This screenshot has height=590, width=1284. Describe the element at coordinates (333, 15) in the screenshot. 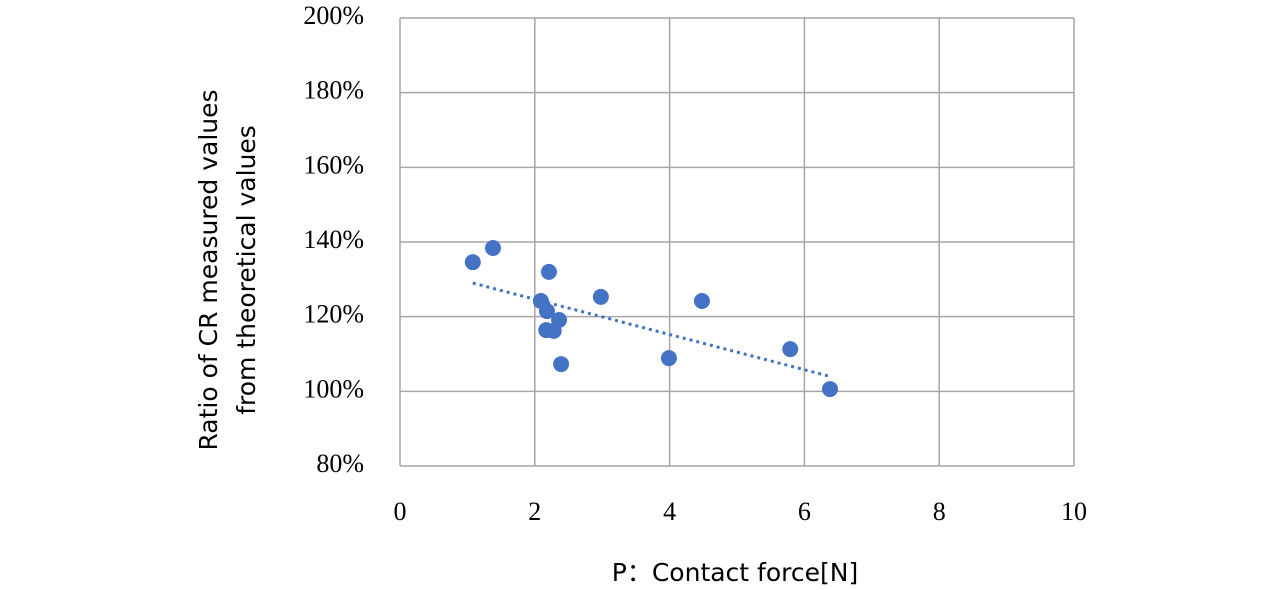

I see `y-tick-label: 200%` at that location.